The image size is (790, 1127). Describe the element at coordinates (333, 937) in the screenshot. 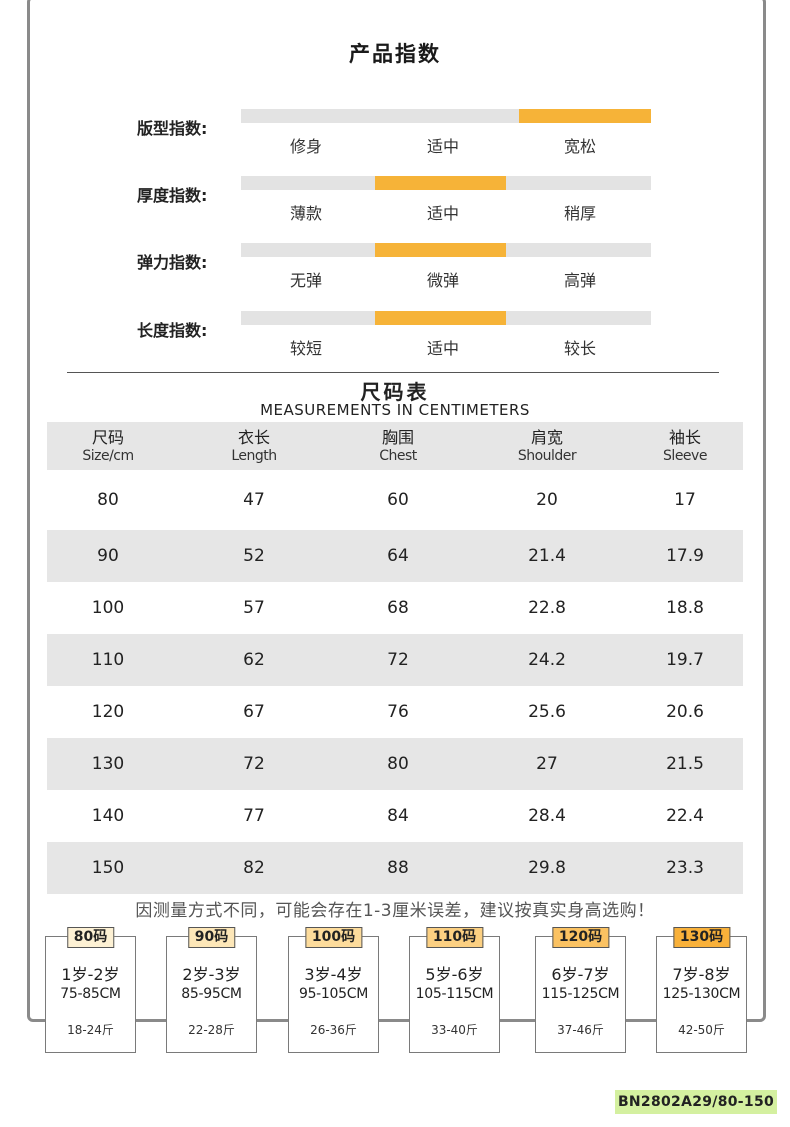

I see `size-tag: 100码` at that location.